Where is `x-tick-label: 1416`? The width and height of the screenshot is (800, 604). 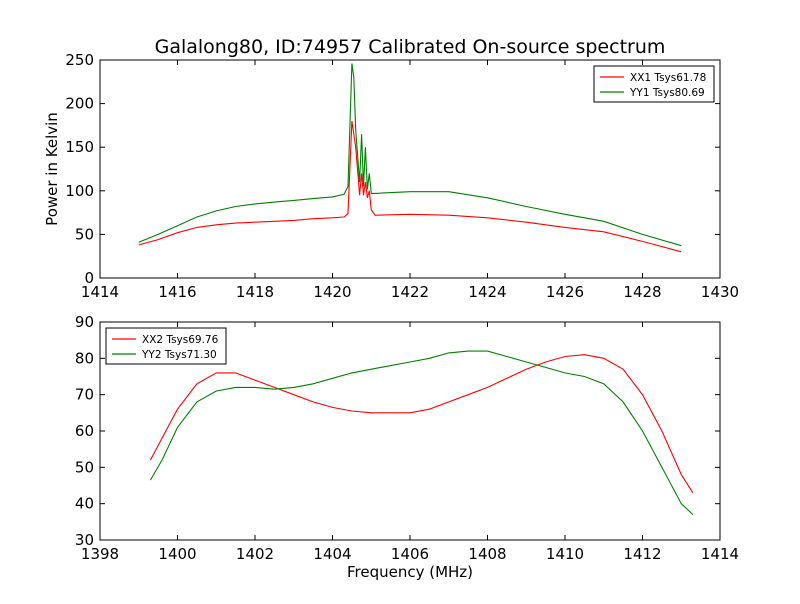
x-tick-label: 1416 is located at coordinates (177, 292).